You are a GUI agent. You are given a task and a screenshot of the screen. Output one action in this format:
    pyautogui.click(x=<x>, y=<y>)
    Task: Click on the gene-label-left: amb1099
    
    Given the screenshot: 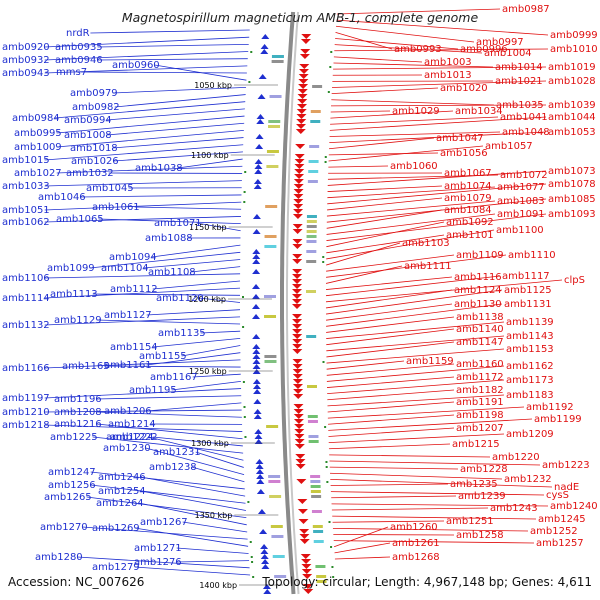 What is the action you would take?
    pyautogui.click(x=71, y=268)
    